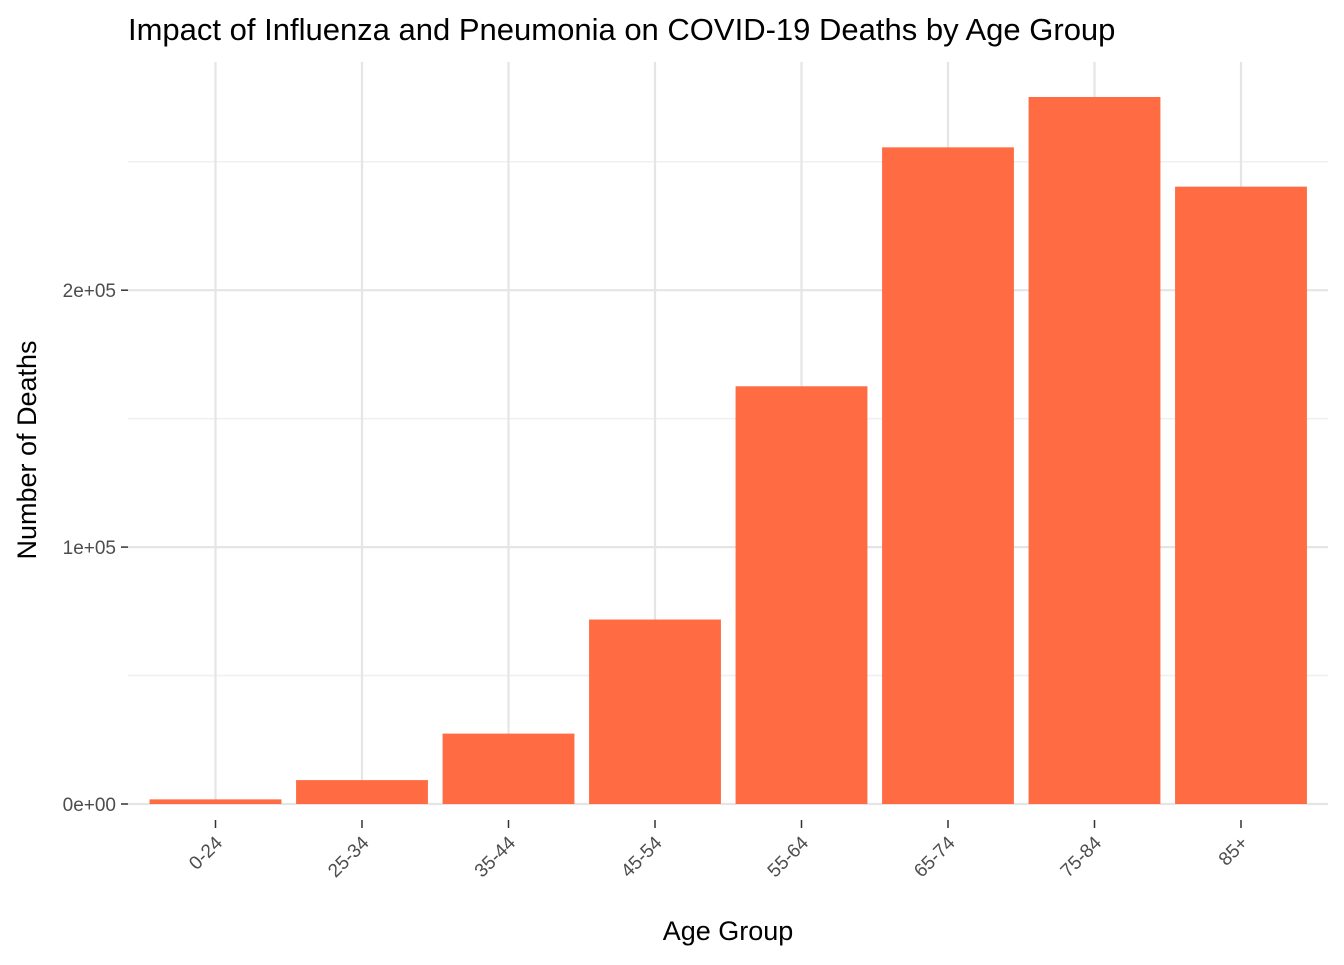 The image size is (1344, 965). Describe the element at coordinates (206, 853) in the screenshot. I see `x-tick-label: 0-24` at that location.